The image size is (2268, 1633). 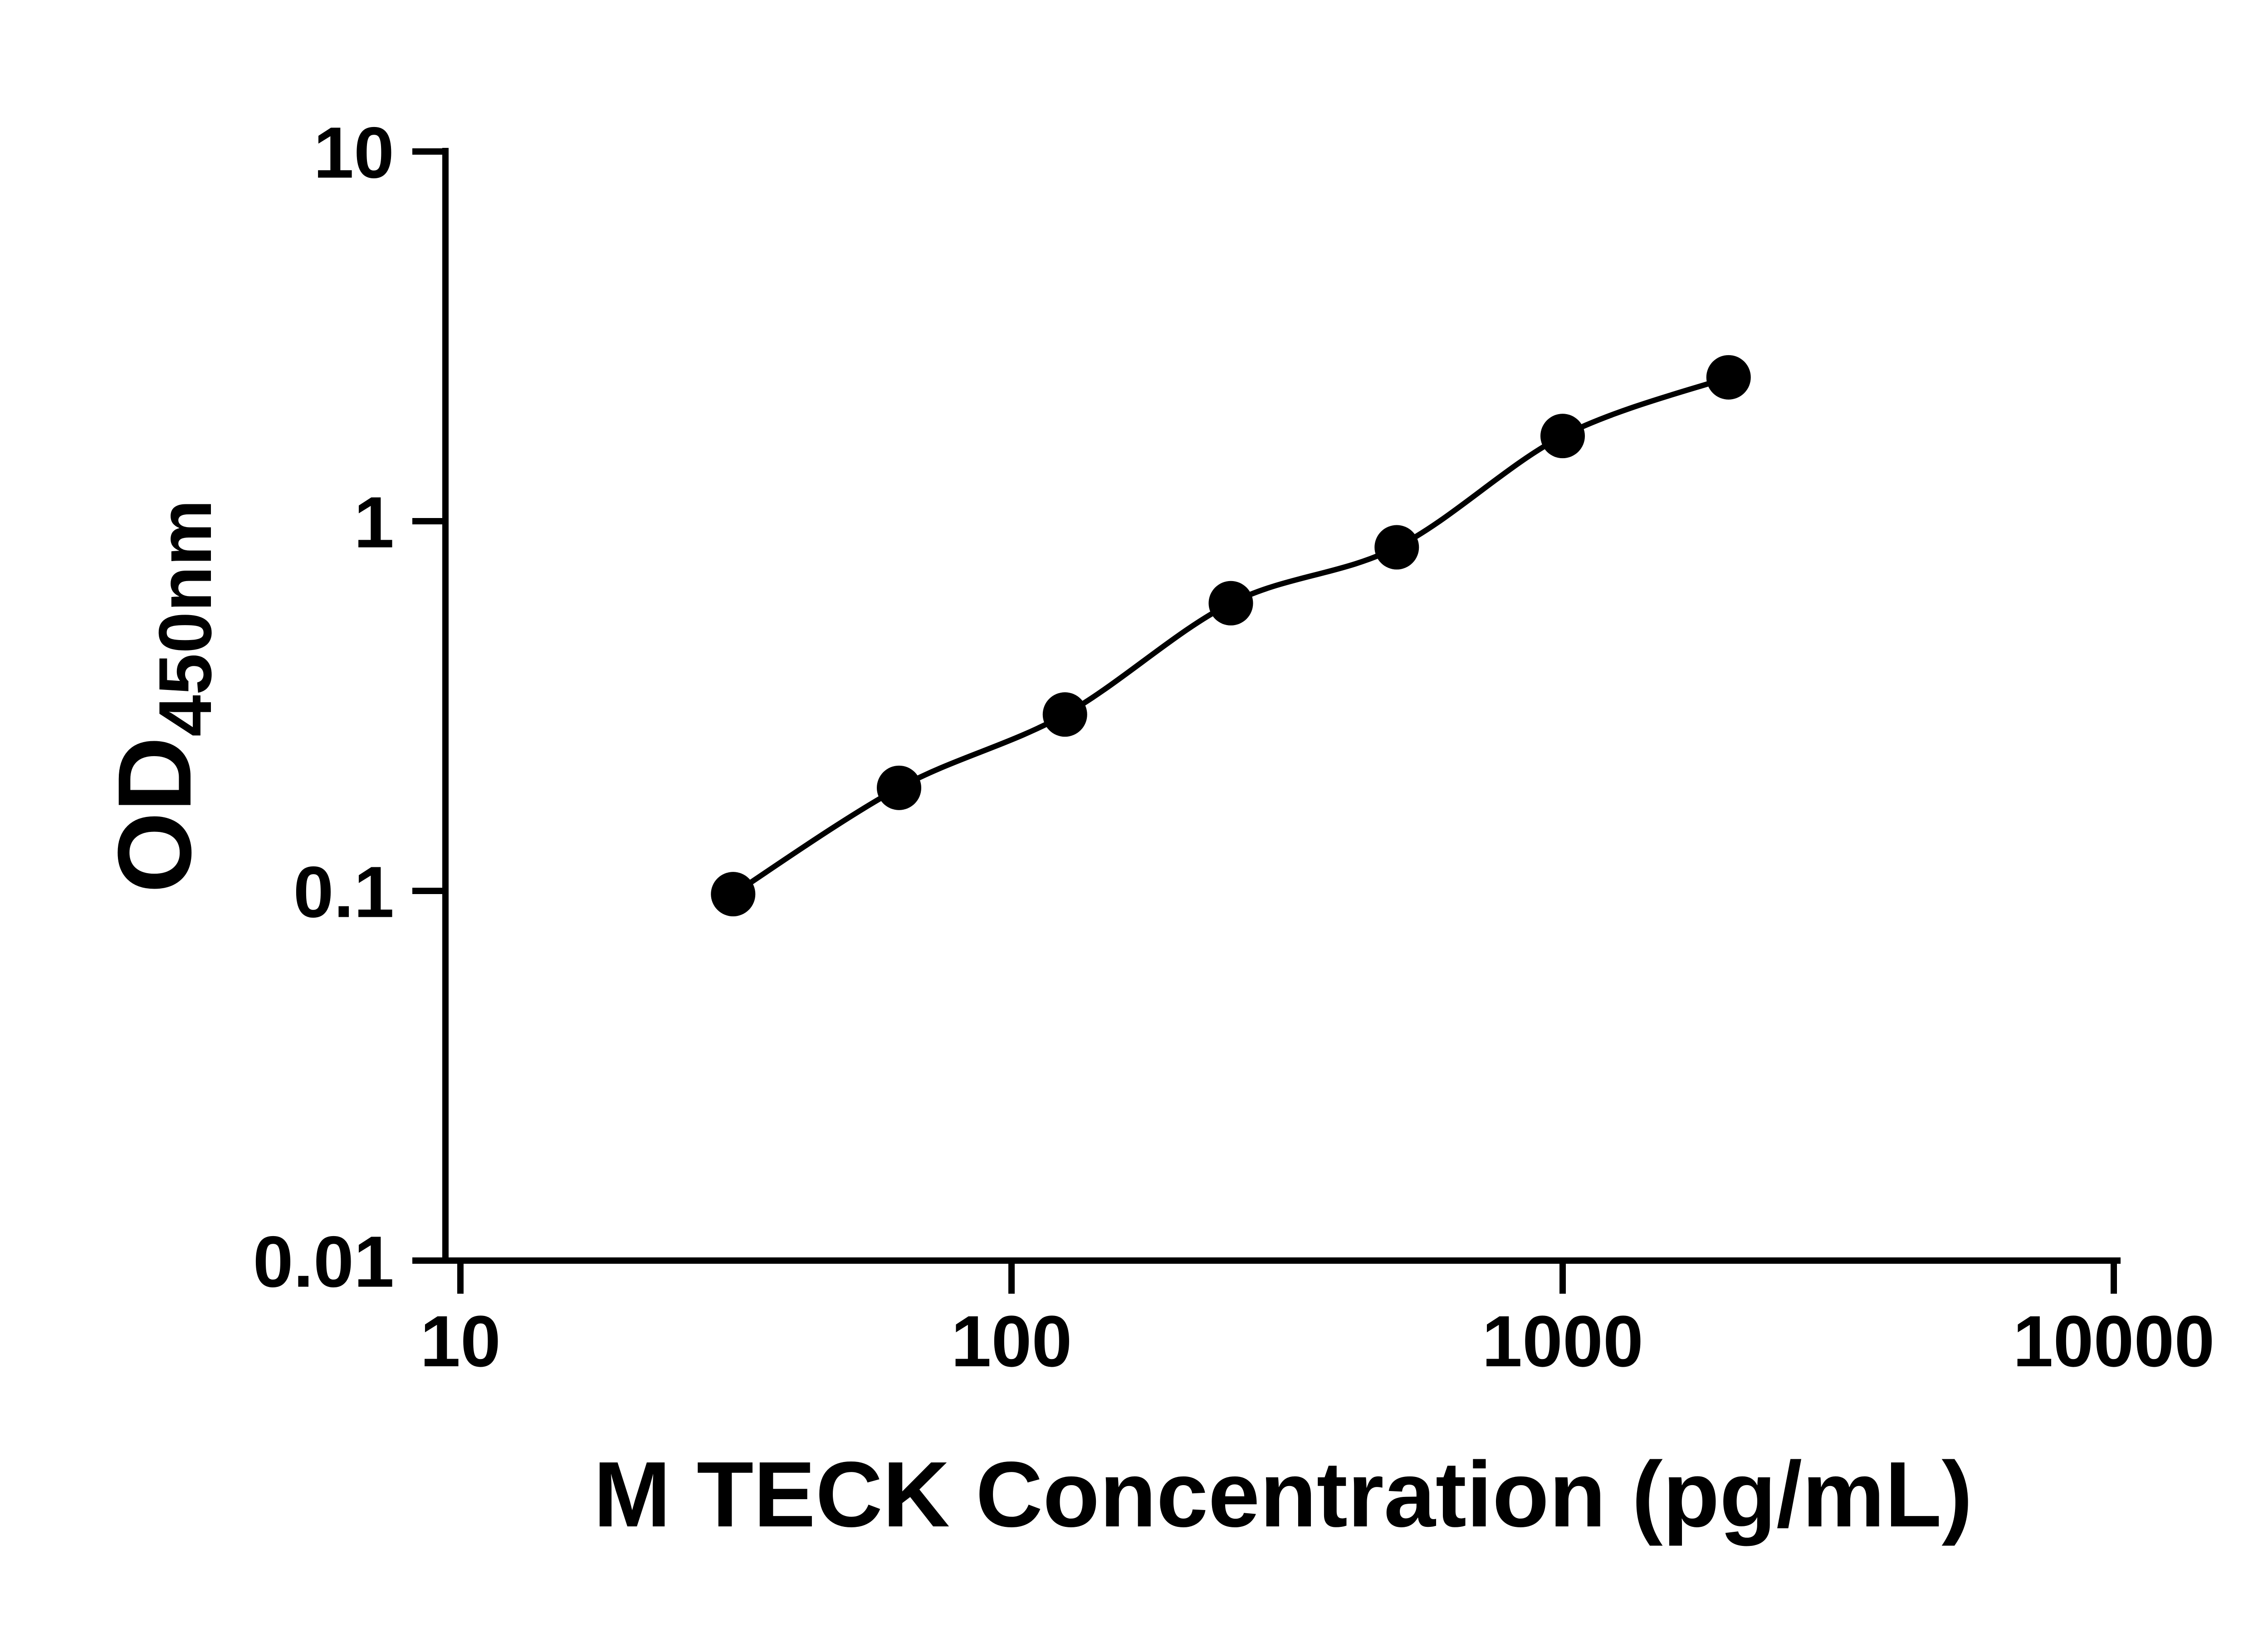 What do you see at coordinates (353, 152) in the screenshot?
I see `y-axis-tick-label: 10` at bounding box center [353, 152].